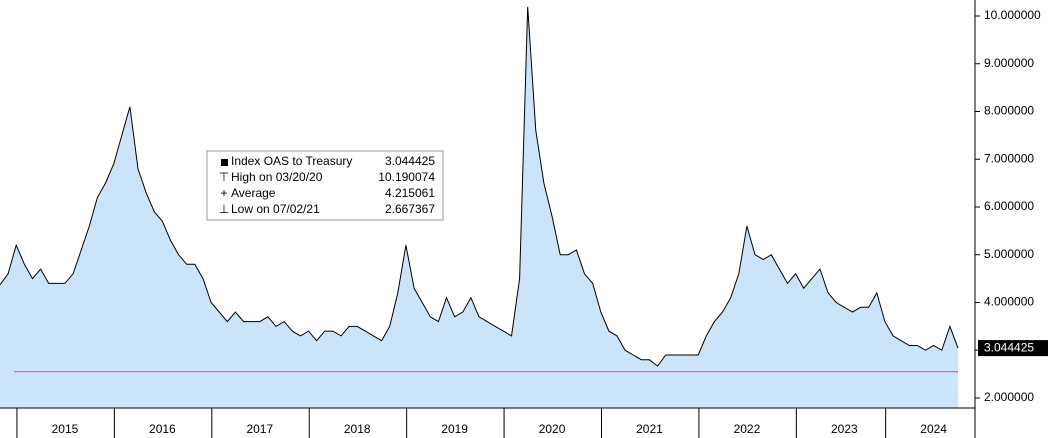 The image size is (1054, 438). What do you see at coordinates (1009, 111) in the screenshot?
I see `y-tick-label: 8.000000` at bounding box center [1009, 111].